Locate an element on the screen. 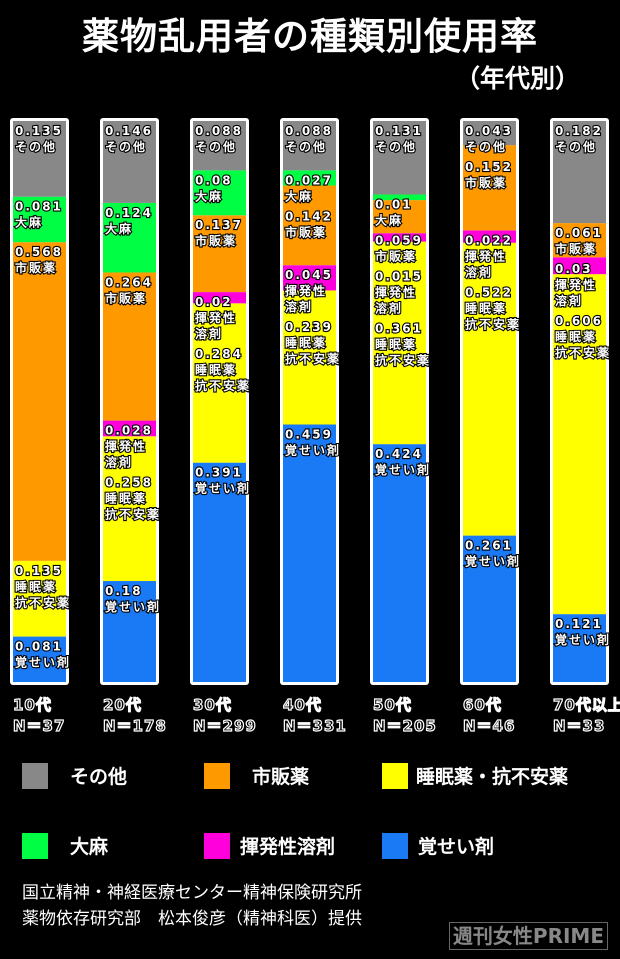 The width and height of the screenshot is (620, 959). sample-size-label: N＝299 is located at coordinates (225, 726).